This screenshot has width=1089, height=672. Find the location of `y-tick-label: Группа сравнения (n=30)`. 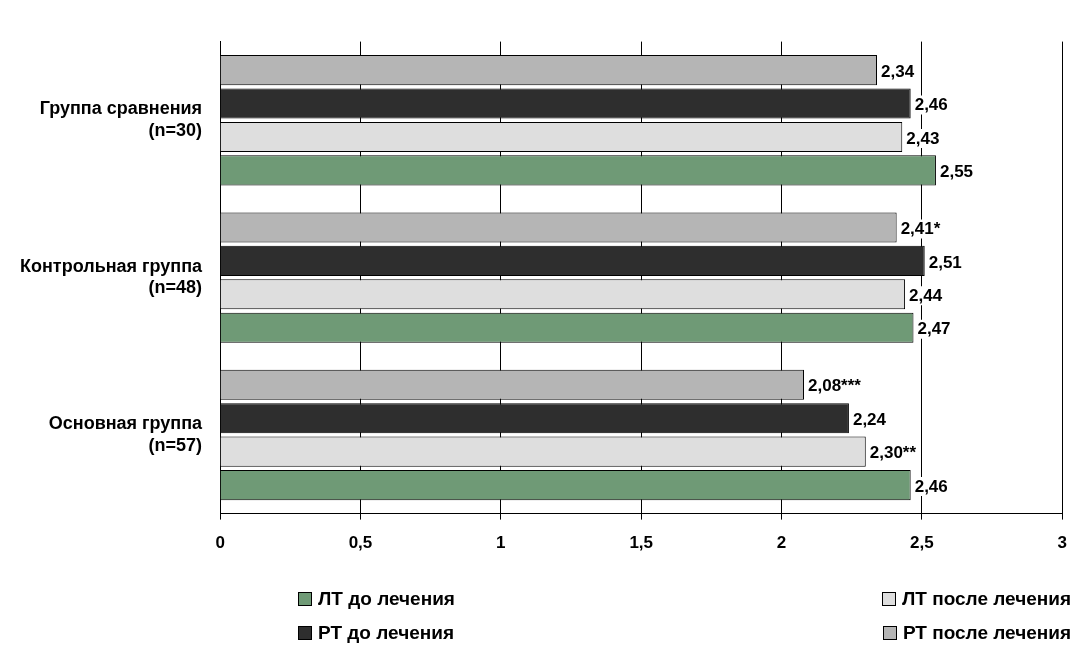

y-tick-label: Группа сравнения (n=30) is located at coordinates (121, 119).